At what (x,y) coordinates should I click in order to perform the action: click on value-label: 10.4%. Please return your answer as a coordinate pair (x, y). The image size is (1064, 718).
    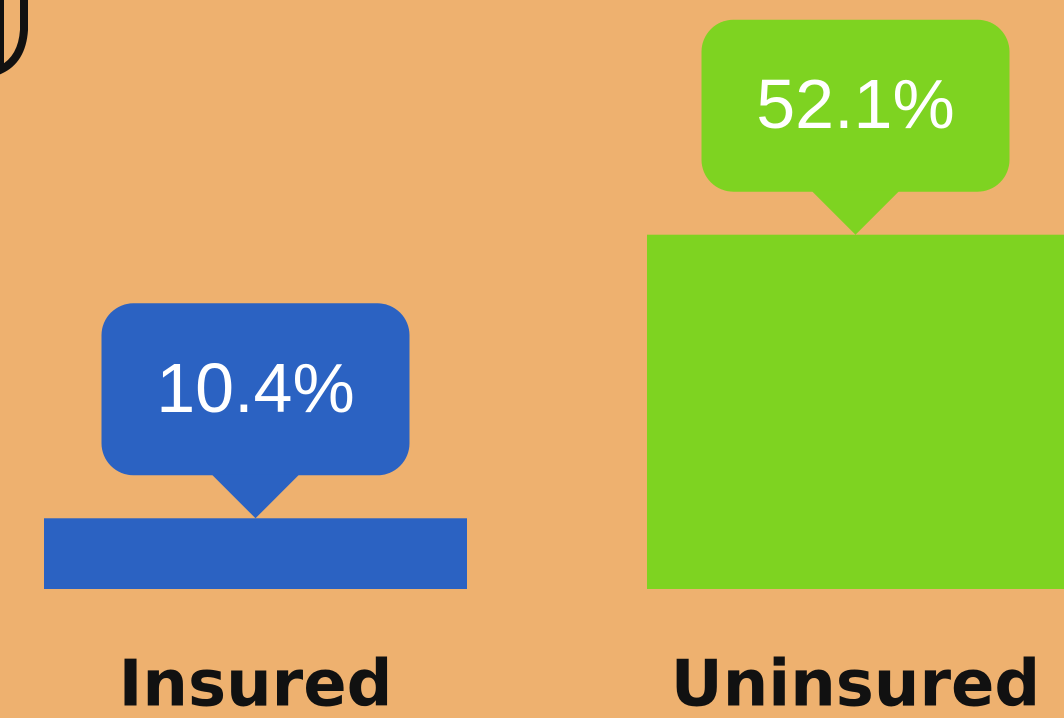
    Looking at the image, I should click on (255, 388).